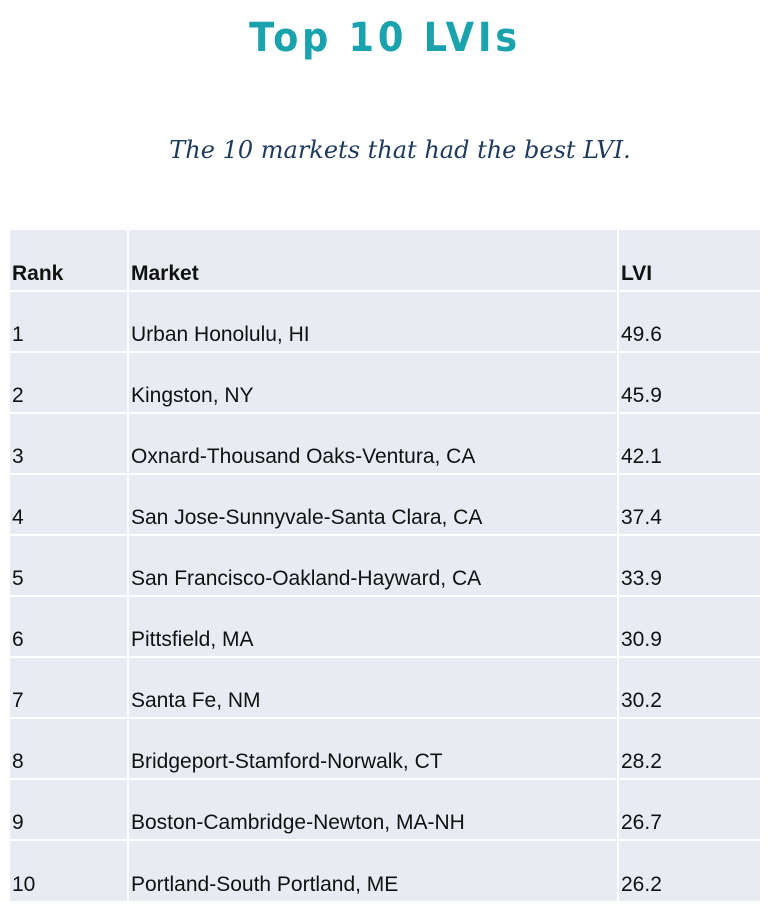 This screenshot has width=770, height=920. What do you see at coordinates (373, 504) in the screenshot?
I see `cell-market: San Jose-Sunnyvale-Santa Clara, CA` at bounding box center [373, 504].